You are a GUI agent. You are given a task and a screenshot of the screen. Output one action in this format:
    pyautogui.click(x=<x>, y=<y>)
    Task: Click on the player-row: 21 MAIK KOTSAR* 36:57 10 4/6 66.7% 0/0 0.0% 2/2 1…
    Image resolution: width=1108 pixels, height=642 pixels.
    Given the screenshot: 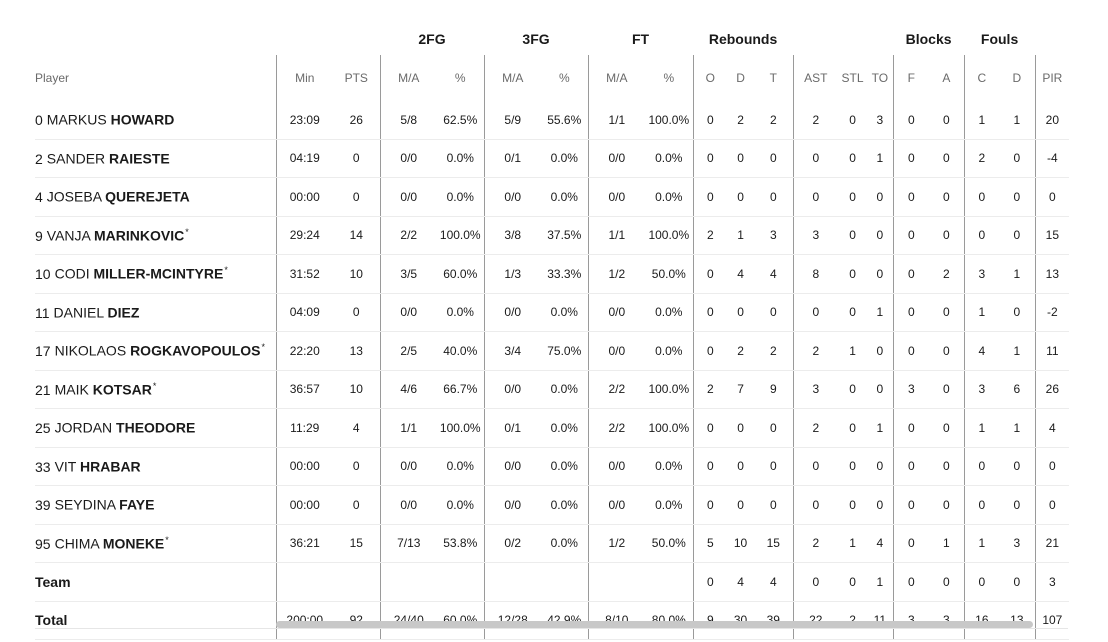 What is the action you would take?
    pyautogui.click(x=552, y=389)
    